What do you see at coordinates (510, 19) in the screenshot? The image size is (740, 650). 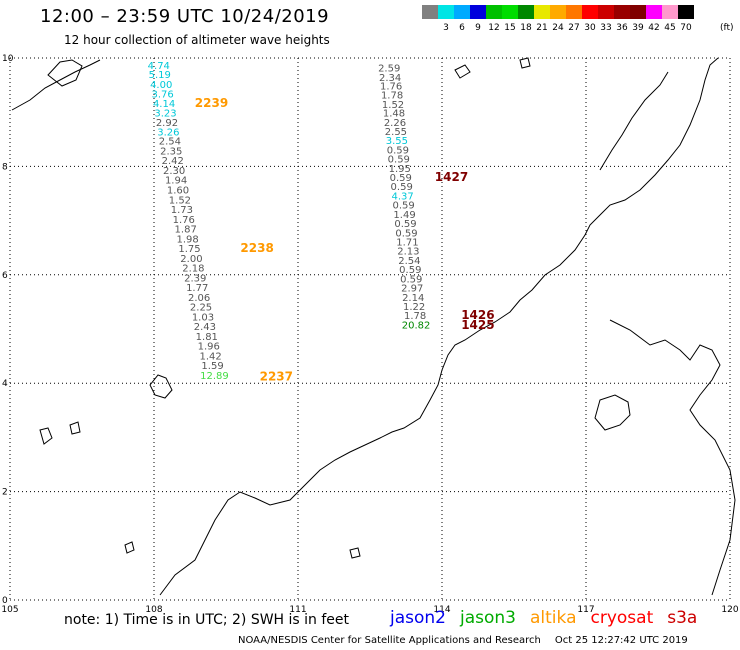 I see `scale-step: 15` at bounding box center [510, 19].